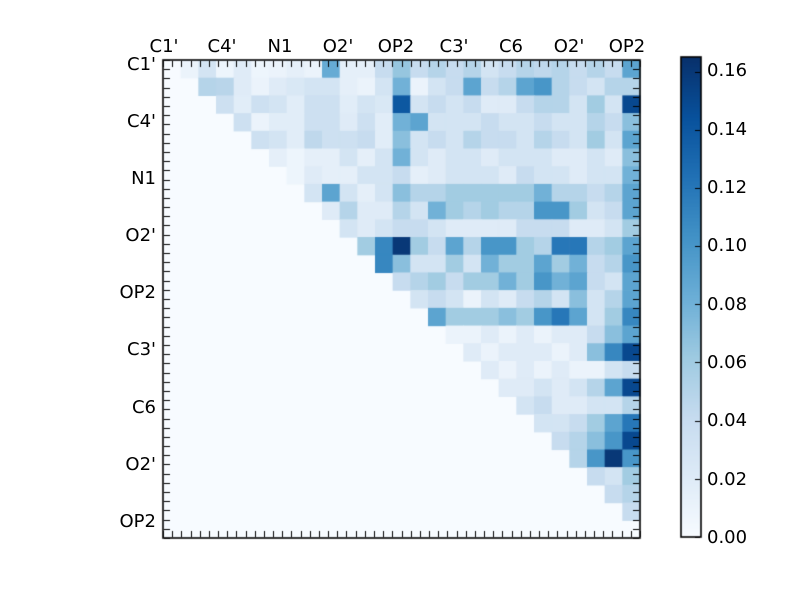 The image size is (800, 600). What do you see at coordinates (727, 70) in the screenshot?
I see `colorbar-tick-label: 0.16` at bounding box center [727, 70].